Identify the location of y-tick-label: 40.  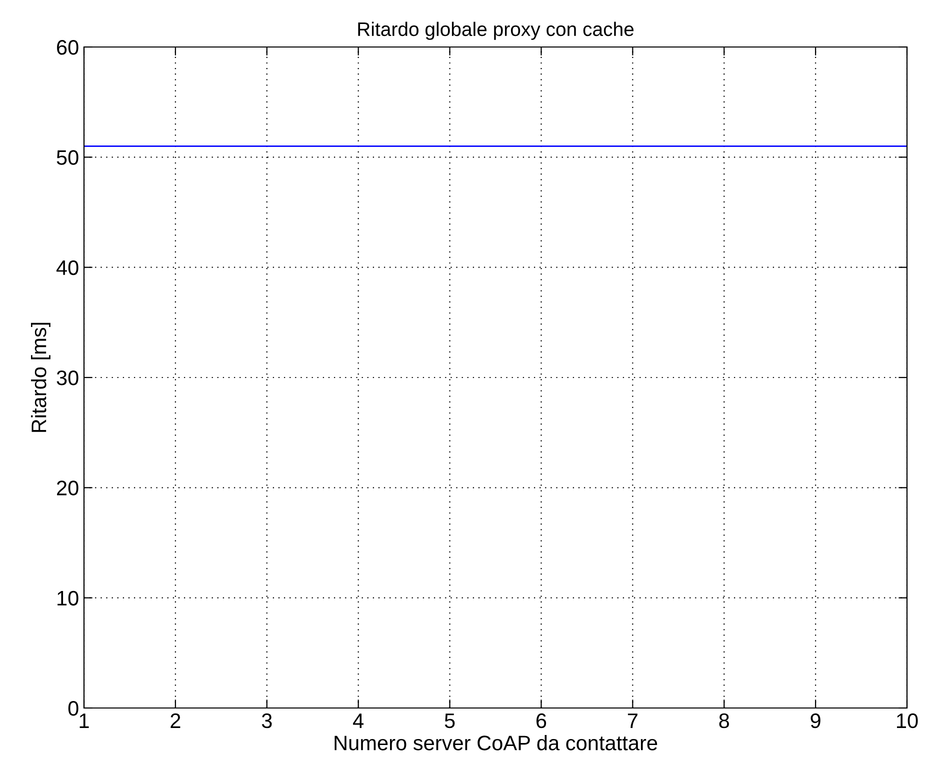
(67, 268).